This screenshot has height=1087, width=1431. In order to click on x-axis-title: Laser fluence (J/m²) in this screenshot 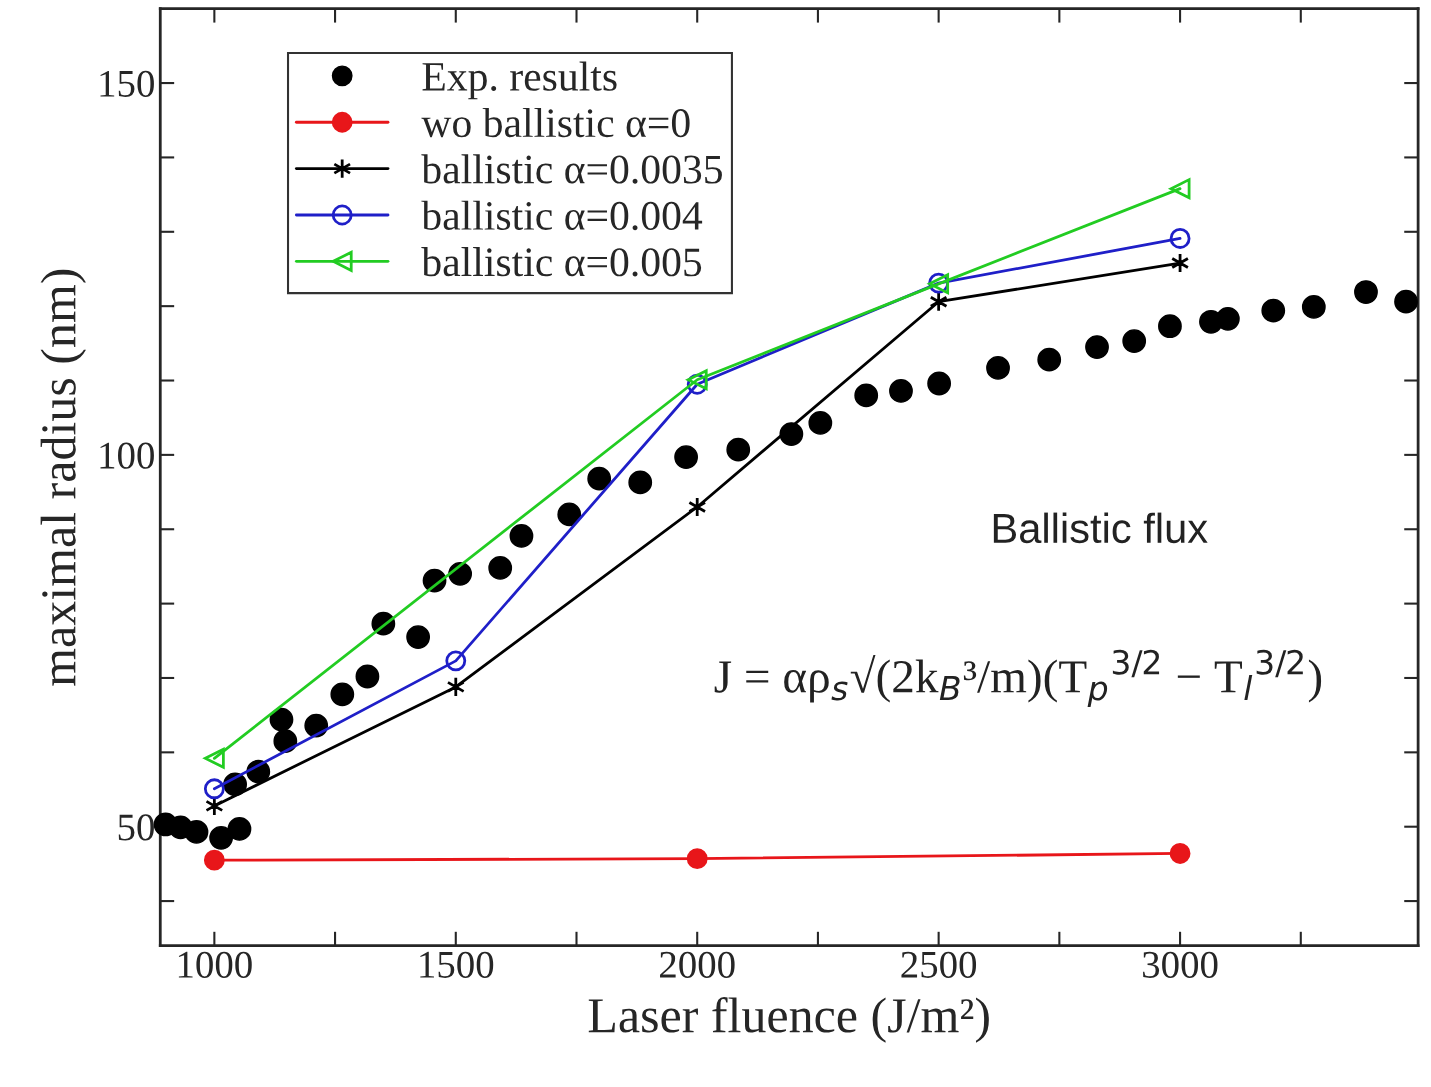, I will do `click(788, 1019)`.